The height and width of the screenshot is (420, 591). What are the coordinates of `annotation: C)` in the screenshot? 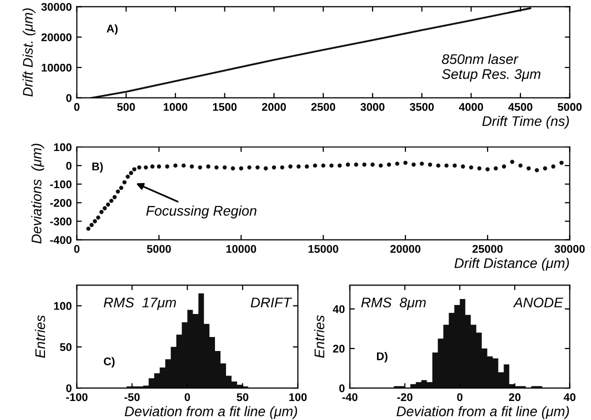 It's located at (109, 362).